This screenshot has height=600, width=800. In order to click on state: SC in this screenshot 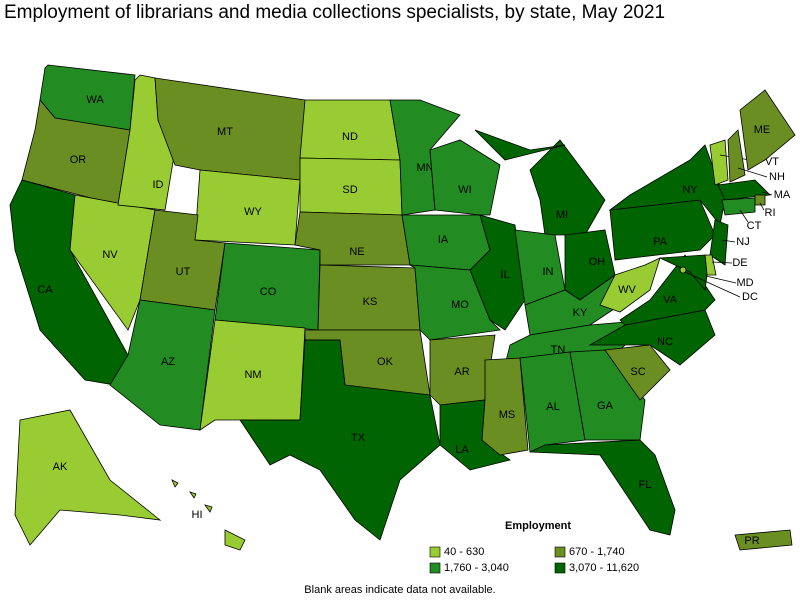, I will do `click(637, 372)`.